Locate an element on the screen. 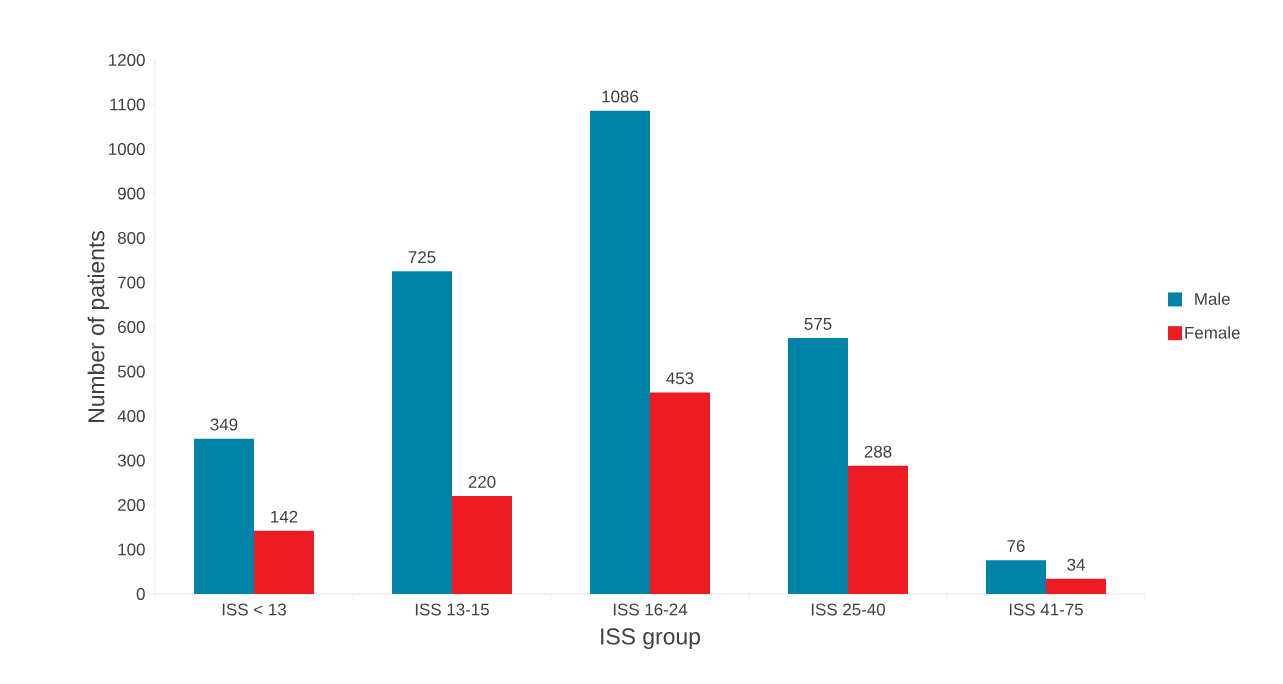 The height and width of the screenshot is (684, 1283). data-label: 575 is located at coordinates (818, 324).